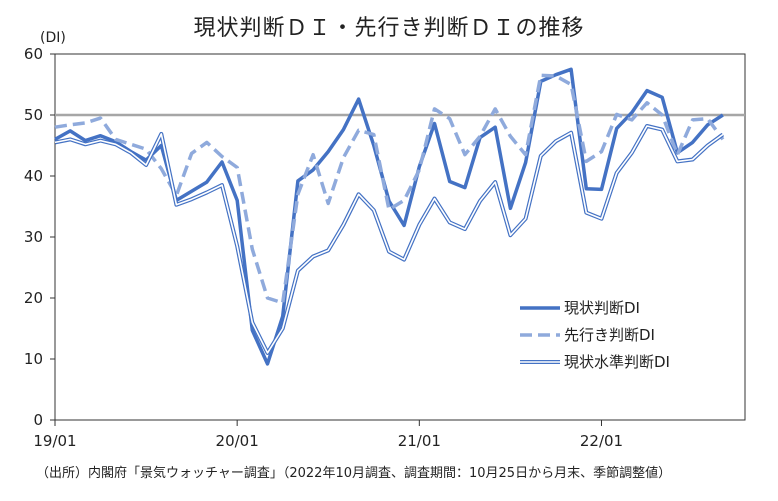 This screenshot has width=778, height=501. I want to click on legend: 現状判断DI 先行き判断DI 現状水準判断DI, so click(595, 335).